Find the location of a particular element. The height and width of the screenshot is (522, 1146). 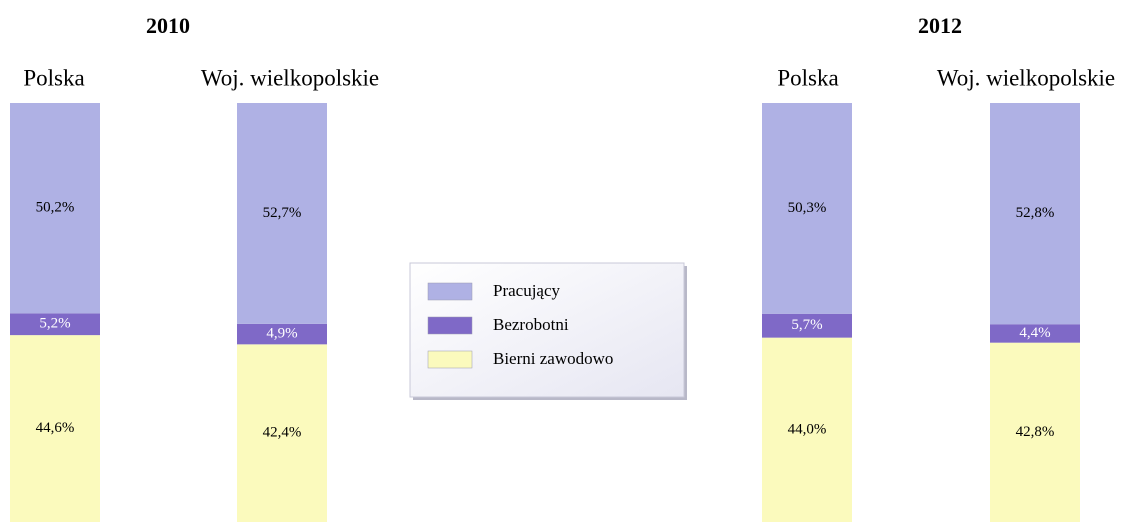

value-label: 52,8% is located at coordinates (1035, 213).